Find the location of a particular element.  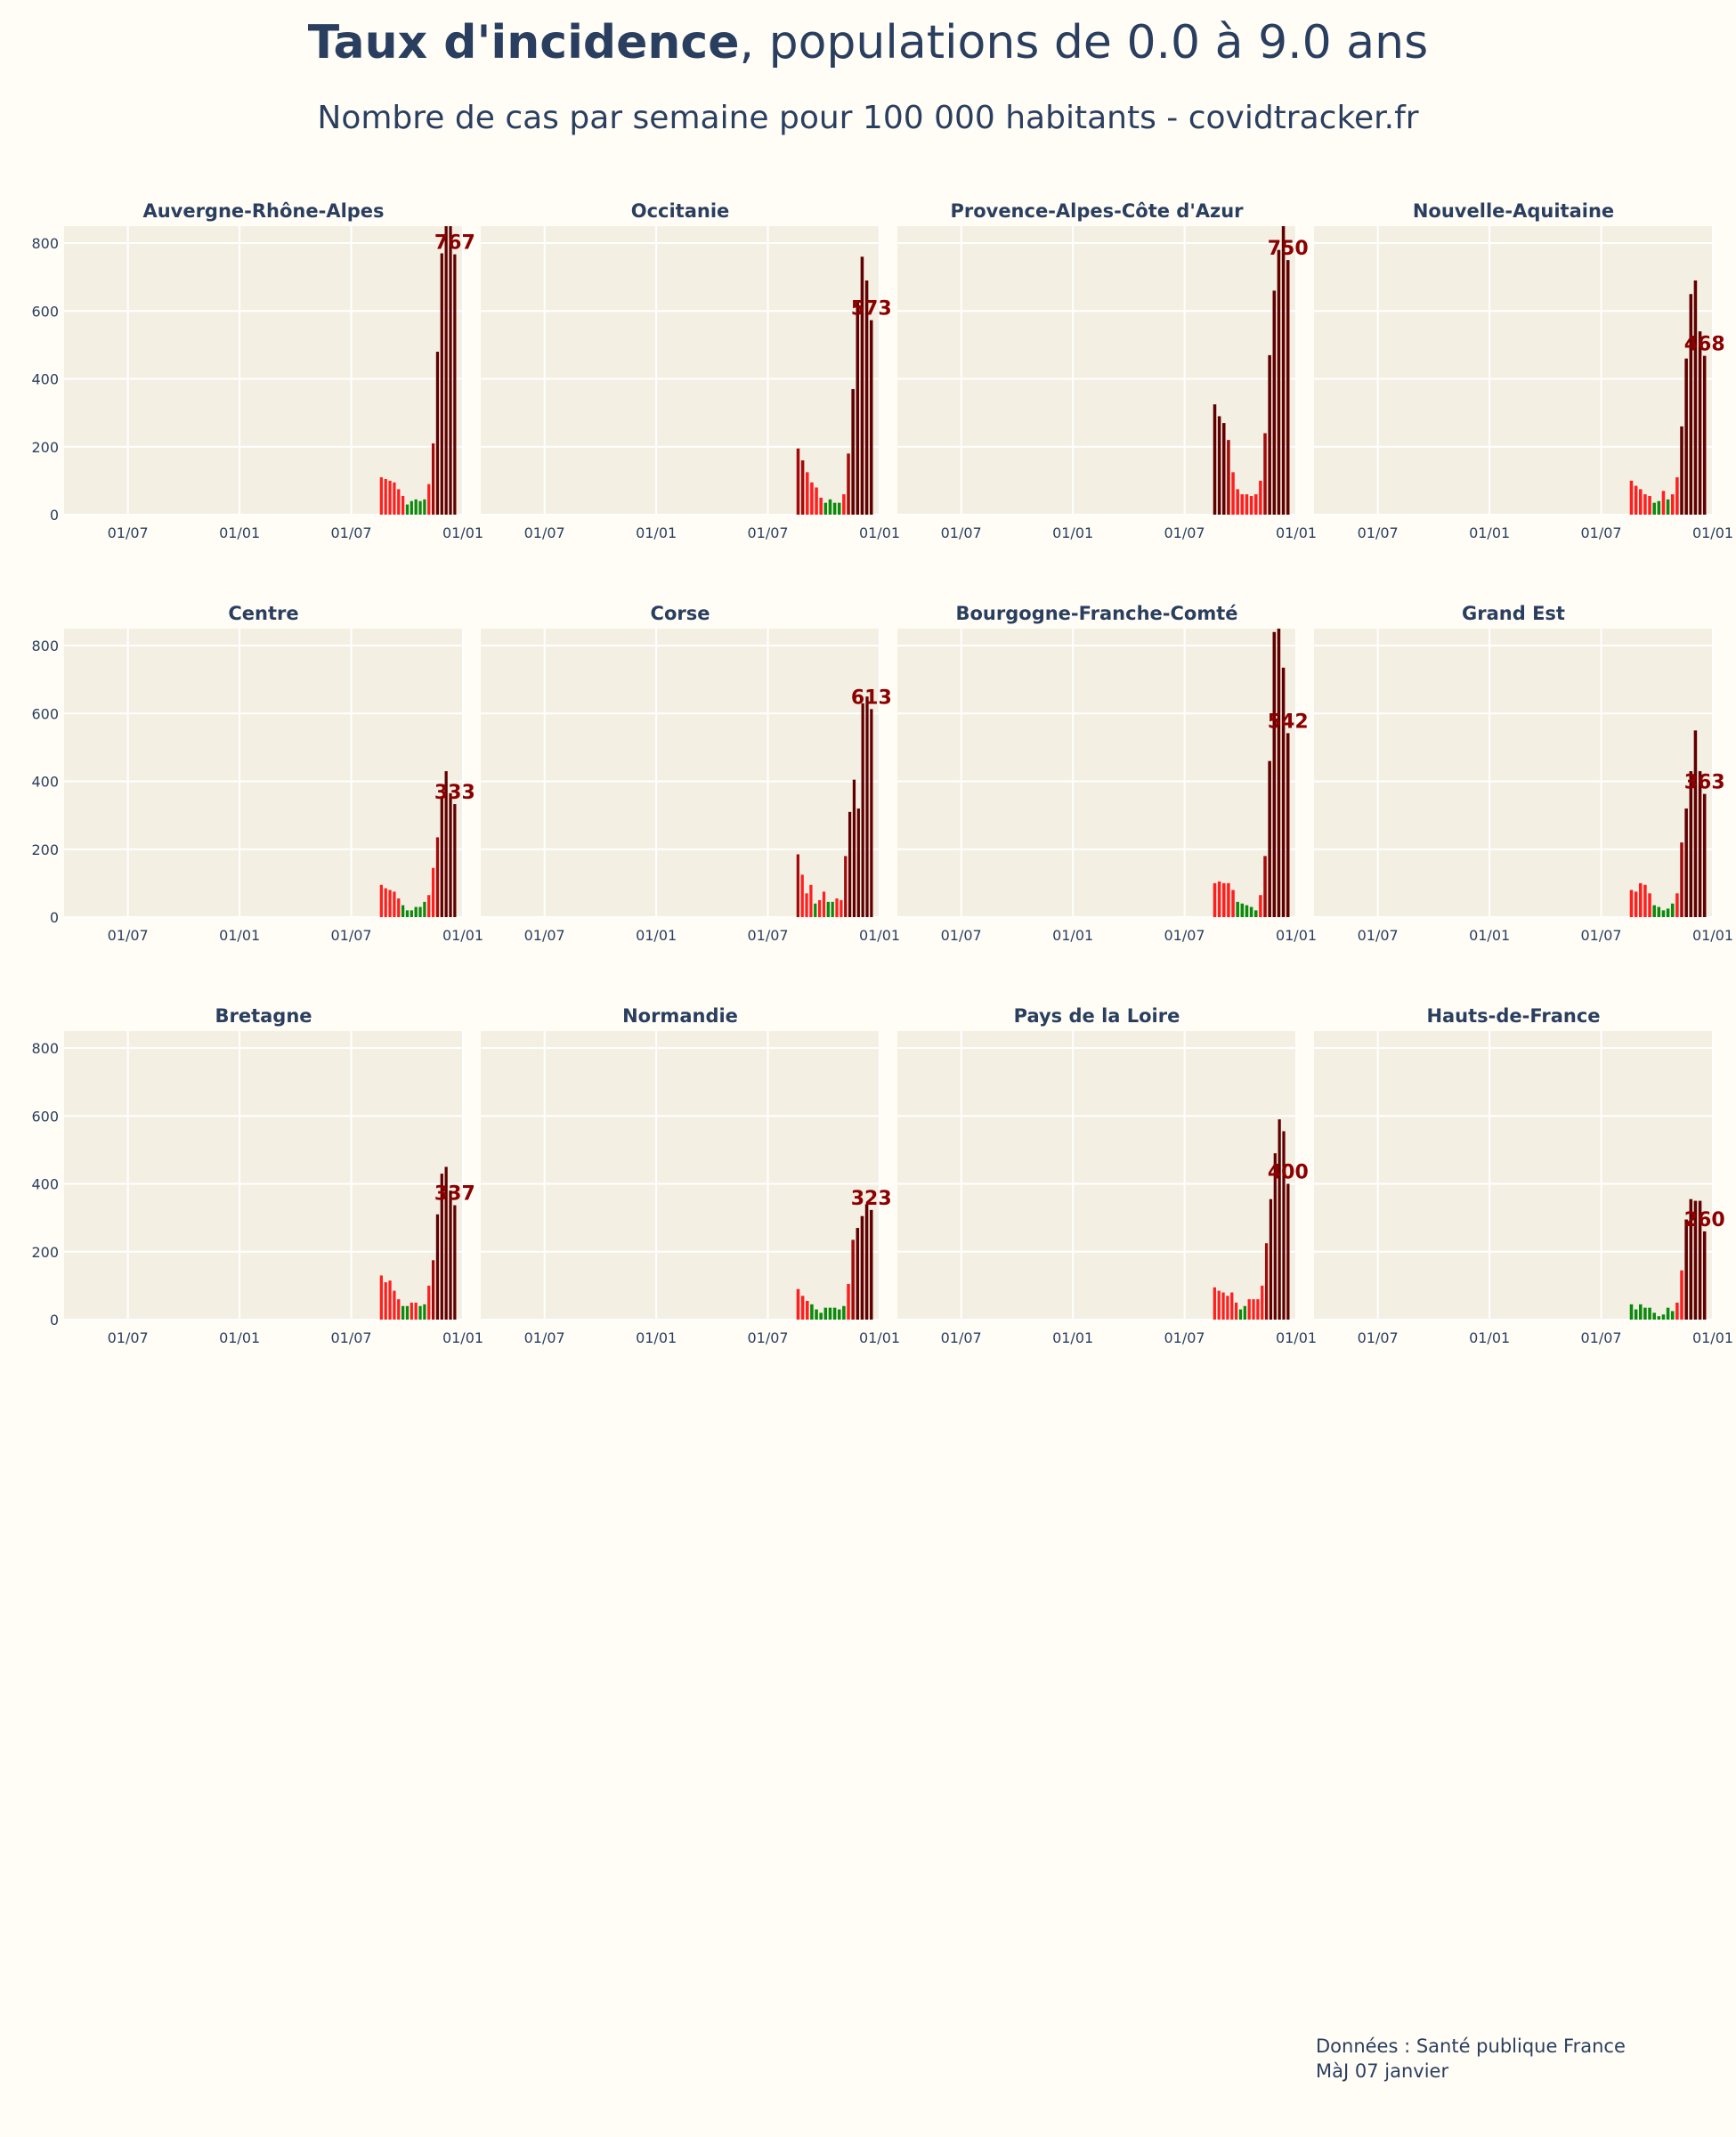

subplot-10: 01/07 01/01 01/07 01/01 Normandie 323 is located at coordinates (690, 1175).